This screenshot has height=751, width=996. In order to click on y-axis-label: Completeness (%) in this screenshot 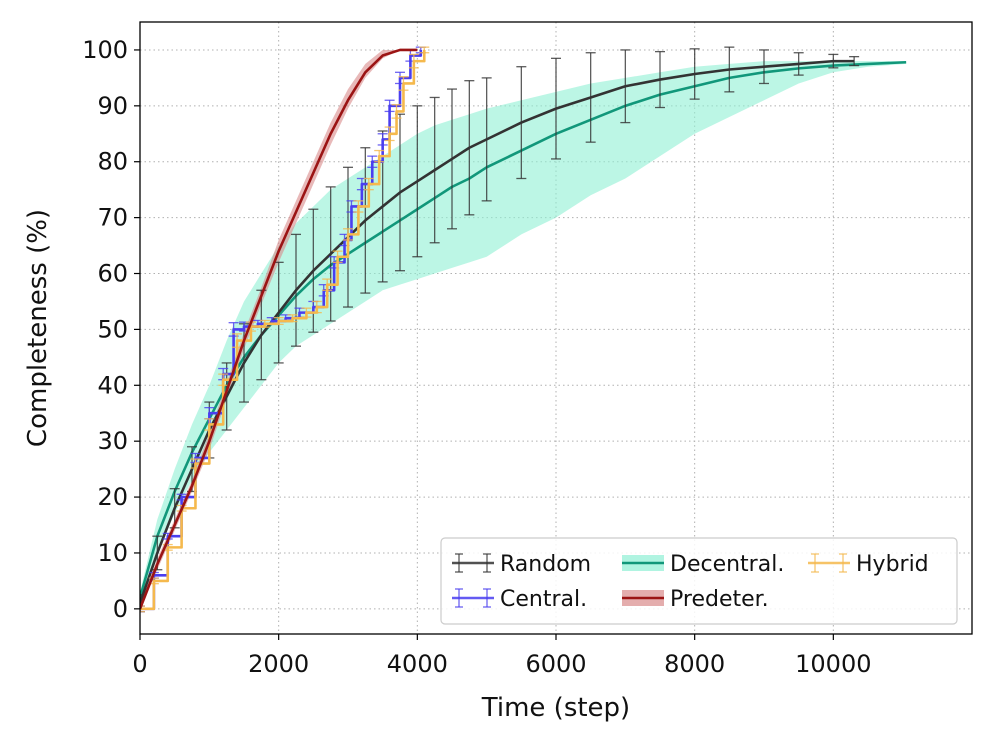, I will do `click(38, 328)`.